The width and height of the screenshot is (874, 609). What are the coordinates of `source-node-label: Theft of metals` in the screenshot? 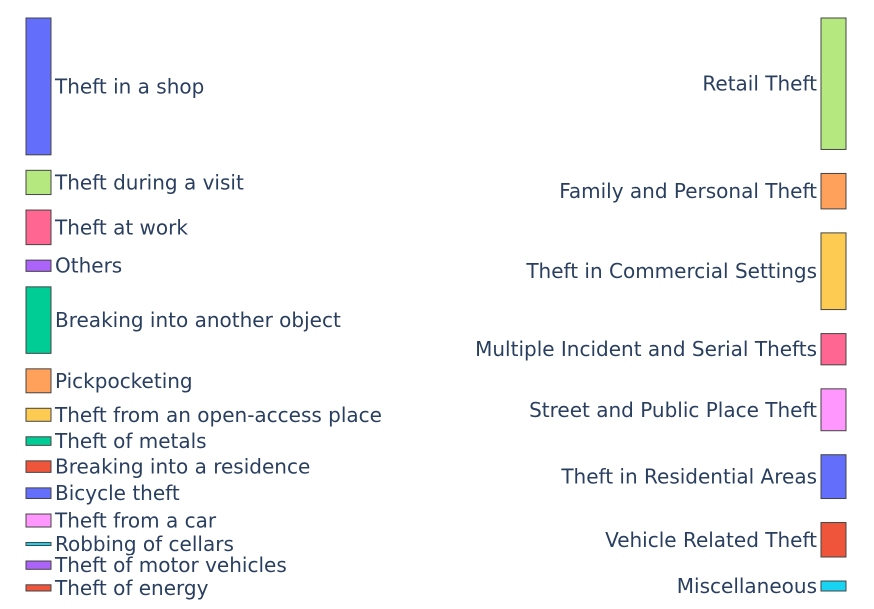 It's located at (130, 441).